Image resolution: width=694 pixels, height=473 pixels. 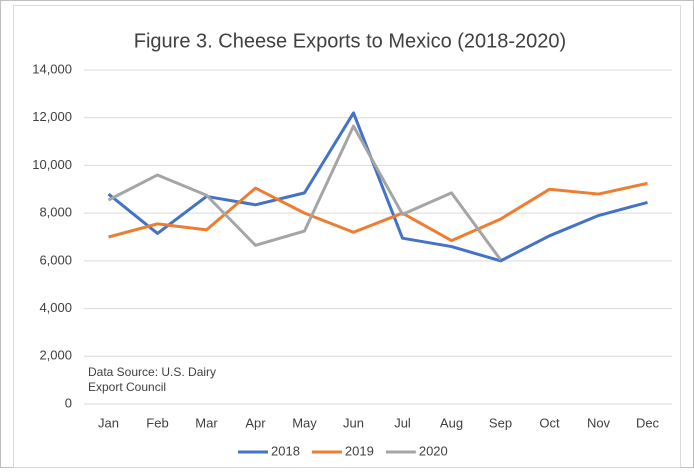 What do you see at coordinates (55, 355) in the screenshot?
I see `y-tick-label: 2,000` at bounding box center [55, 355].